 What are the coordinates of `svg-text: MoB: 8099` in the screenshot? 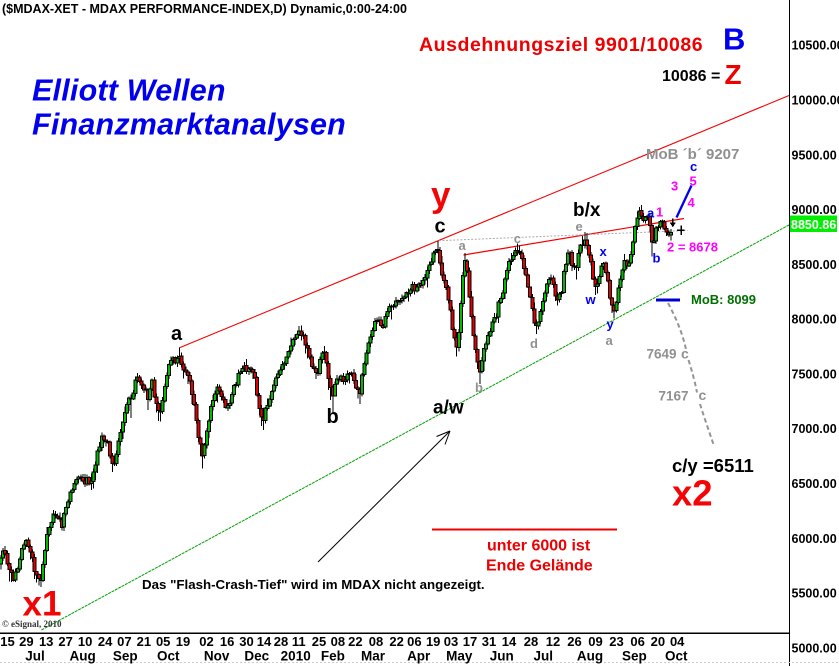 It's located at (723, 299).